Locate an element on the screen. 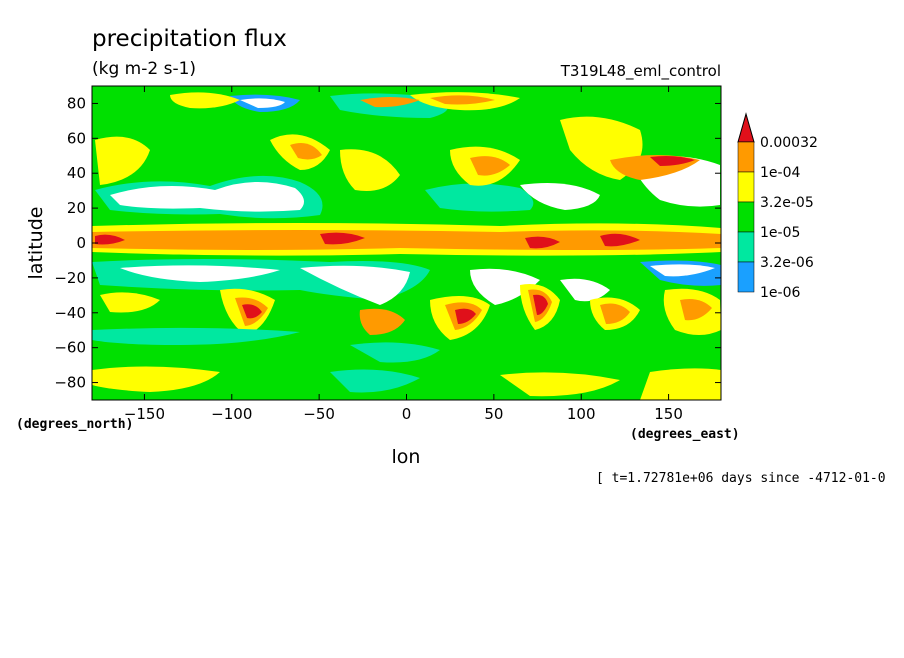 The width and height of the screenshot is (904, 658). y-tick-label: −40 is located at coordinates (70, 313).